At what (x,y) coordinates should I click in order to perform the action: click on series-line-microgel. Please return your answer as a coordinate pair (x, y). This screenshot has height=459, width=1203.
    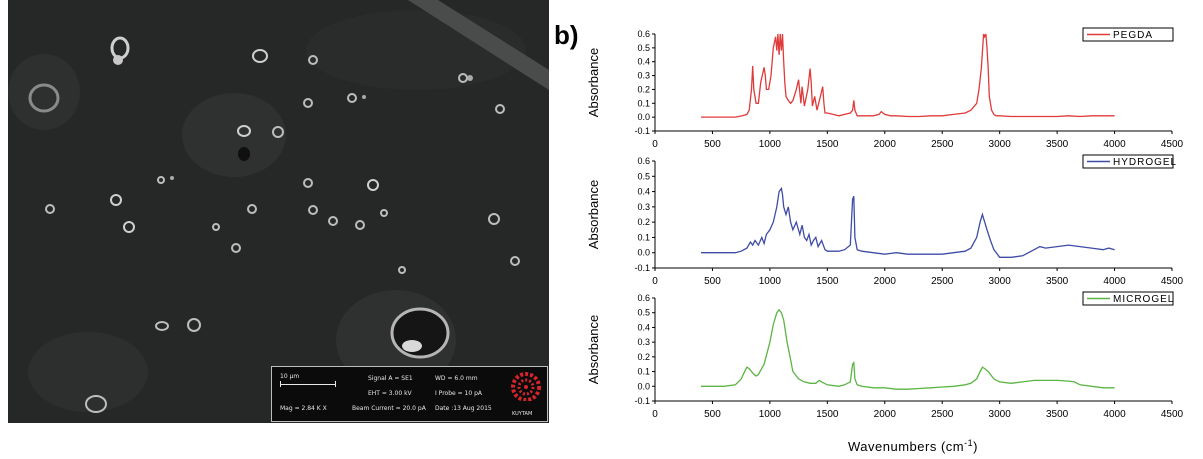
    Looking at the image, I should click on (908, 349).